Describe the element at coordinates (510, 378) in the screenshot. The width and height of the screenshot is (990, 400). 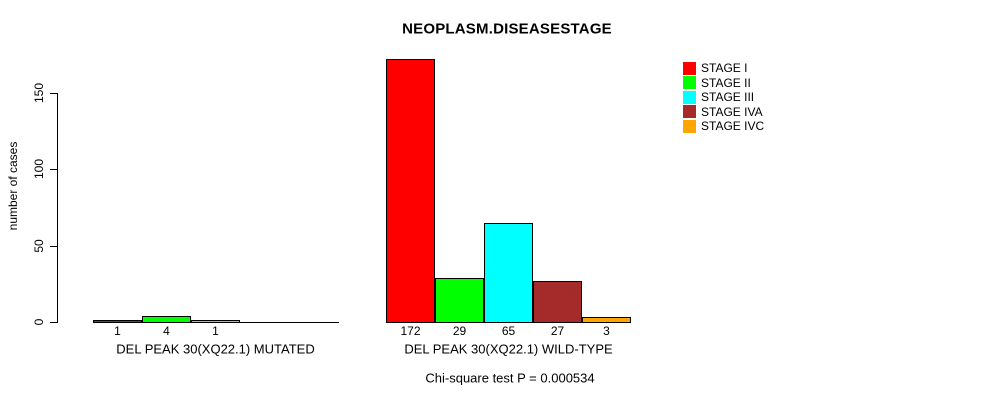
I see `chi-square-footnote: Chi-square test P = 0.000534` at that location.